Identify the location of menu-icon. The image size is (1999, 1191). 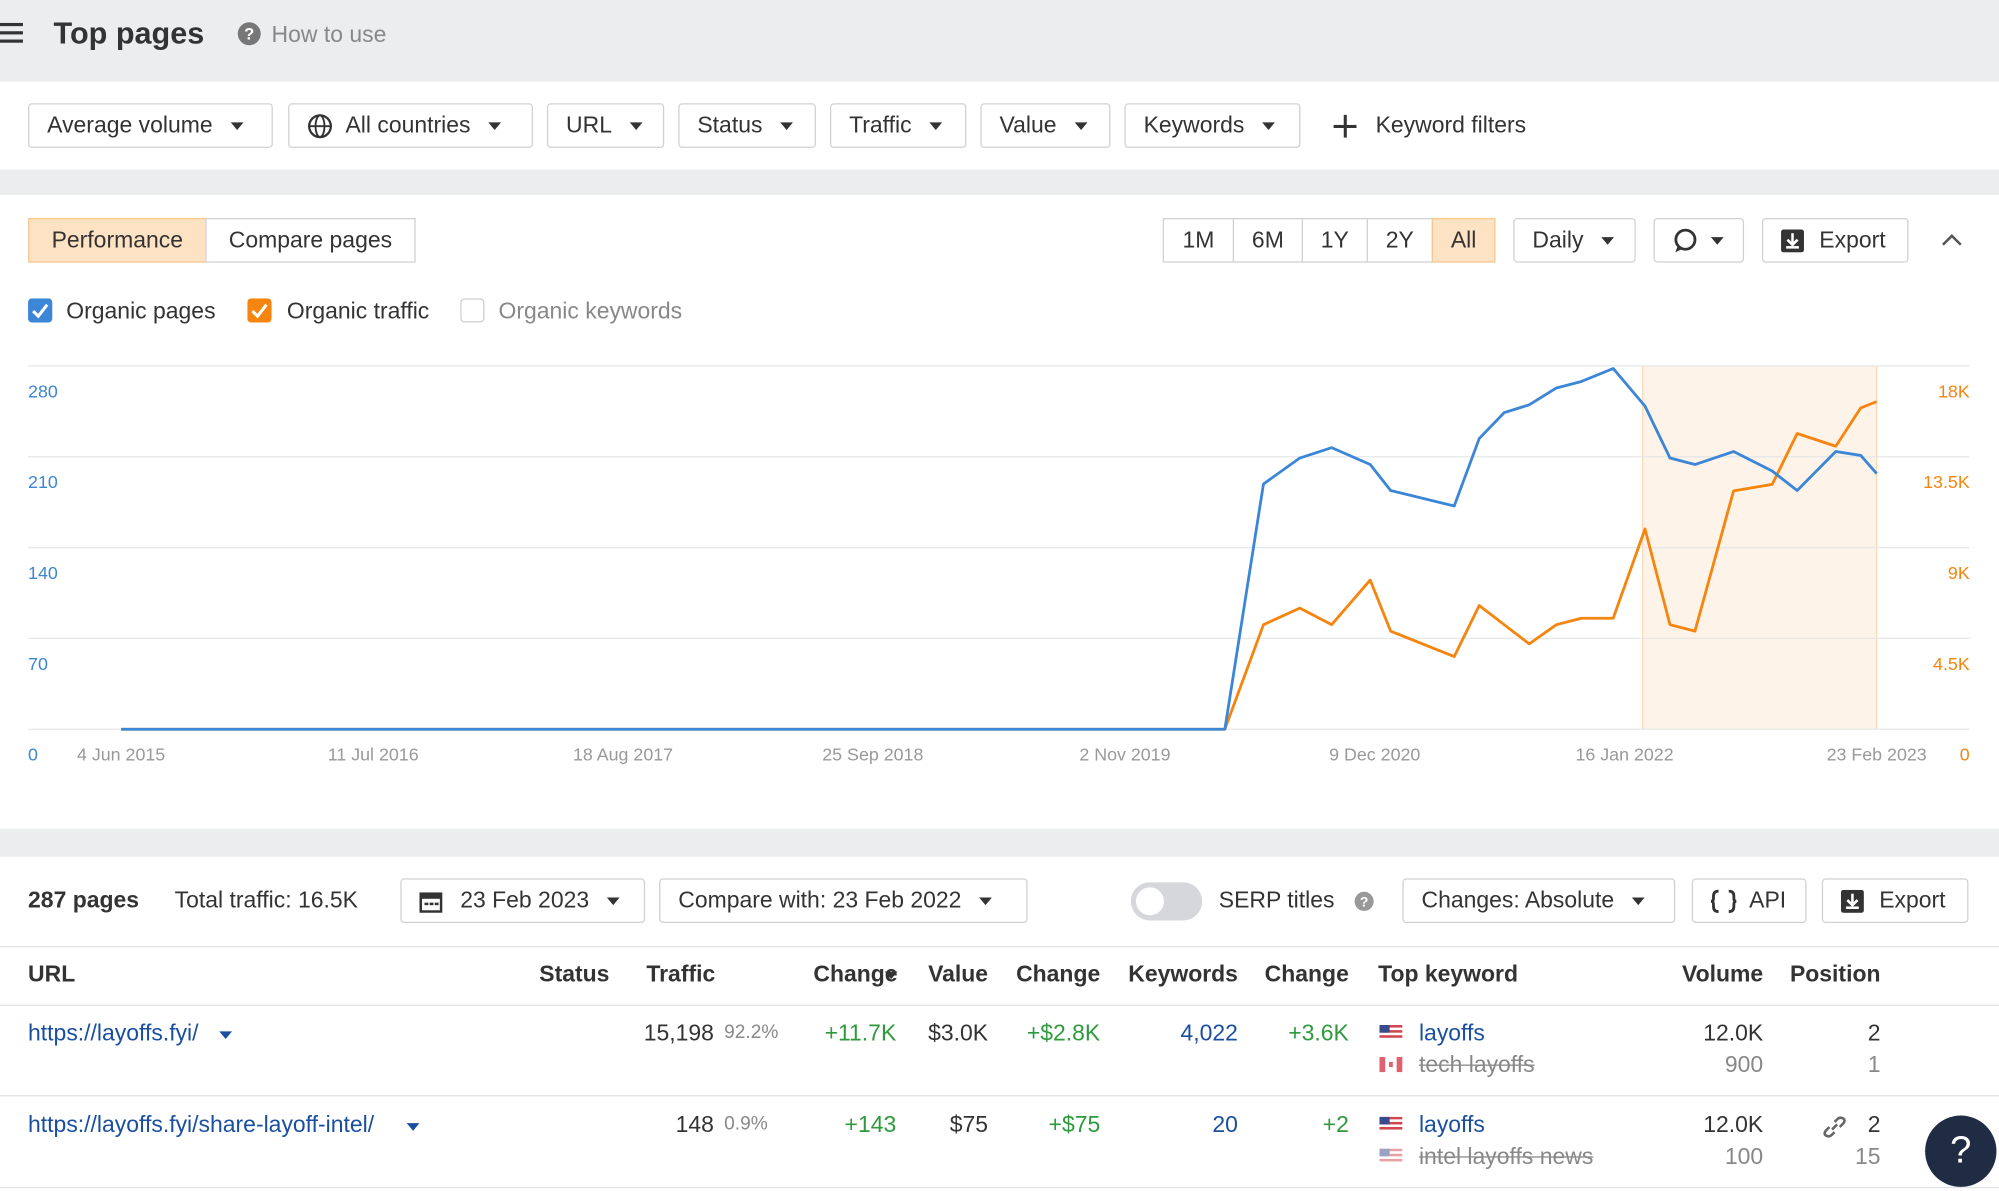
(12, 32).